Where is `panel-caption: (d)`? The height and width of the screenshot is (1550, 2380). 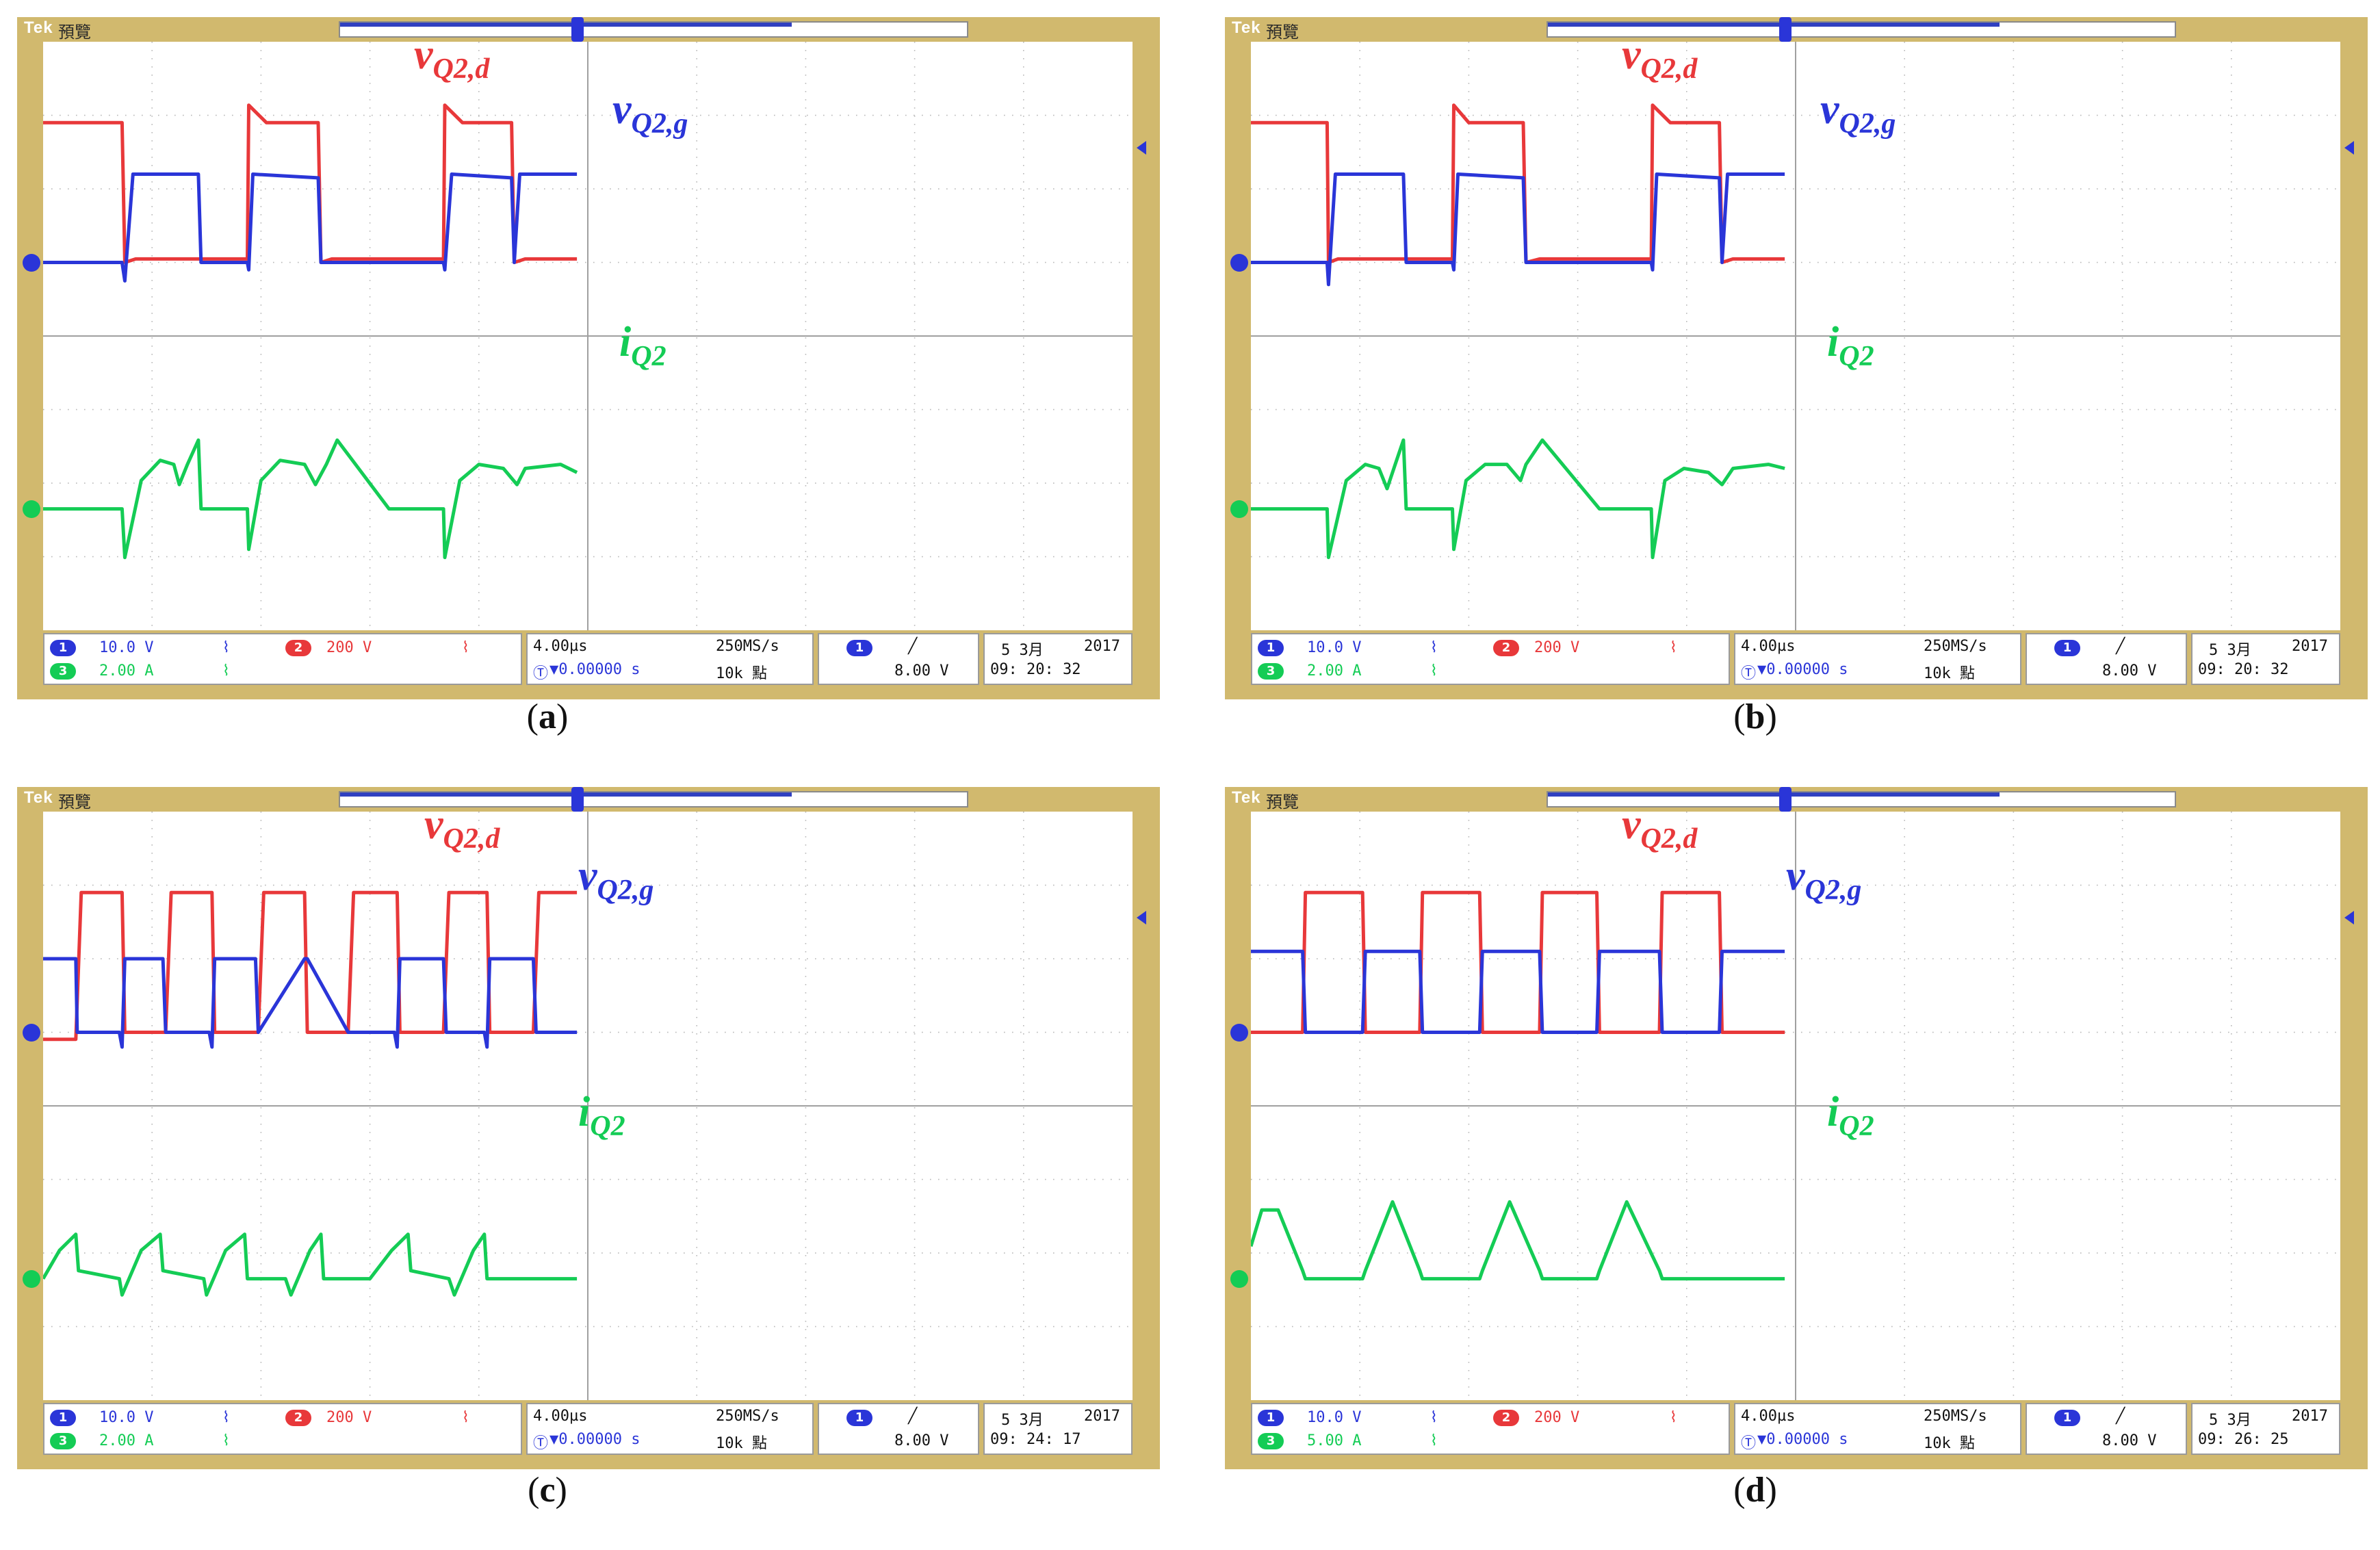 panel-caption: (d) is located at coordinates (1755, 1490).